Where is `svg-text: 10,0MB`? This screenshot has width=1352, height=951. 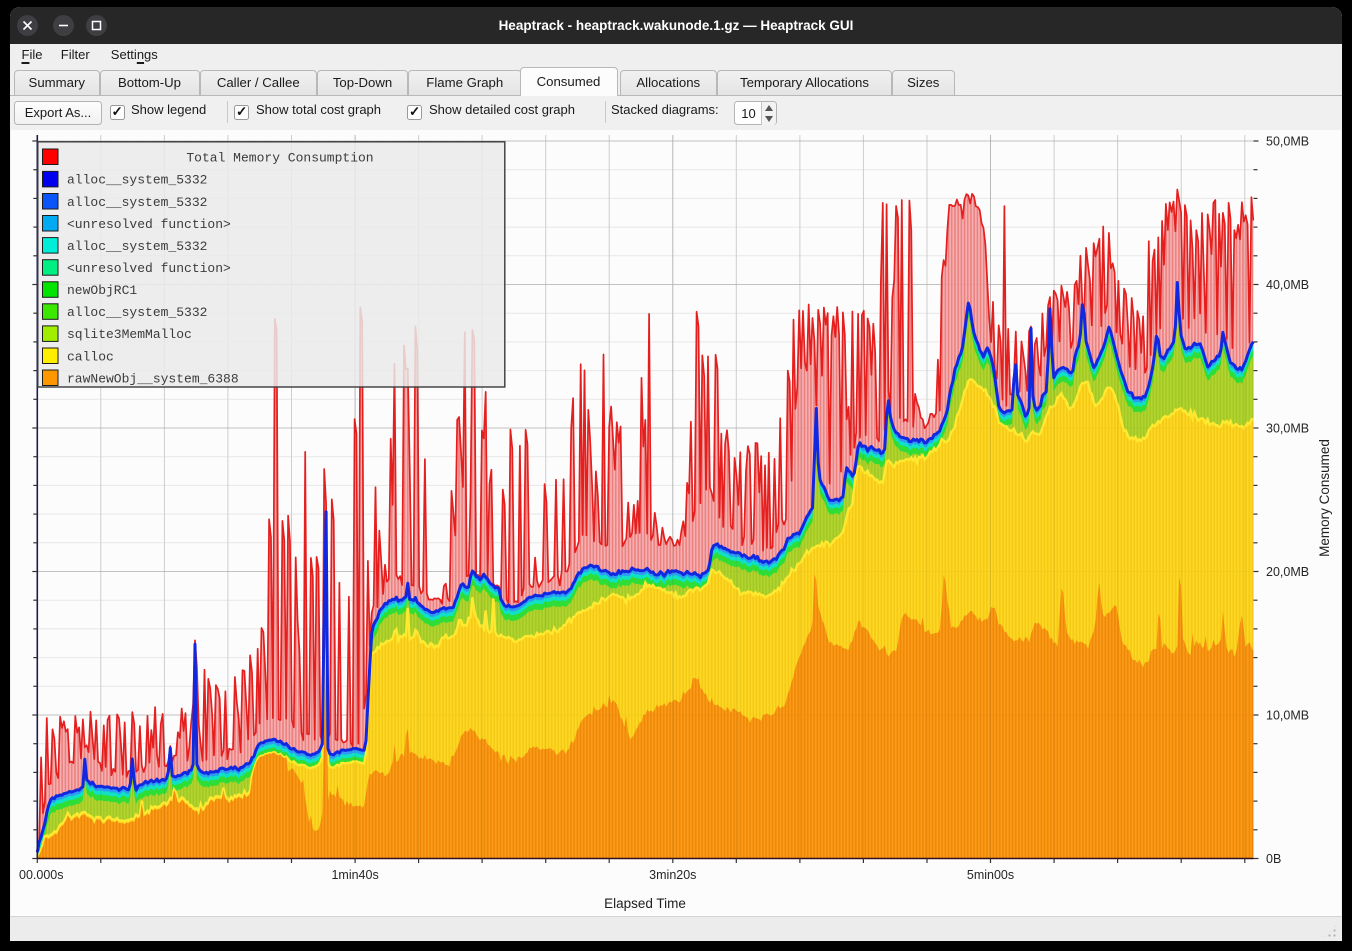
svg-text: 10,0MB is located at coordinates (1287, 716).